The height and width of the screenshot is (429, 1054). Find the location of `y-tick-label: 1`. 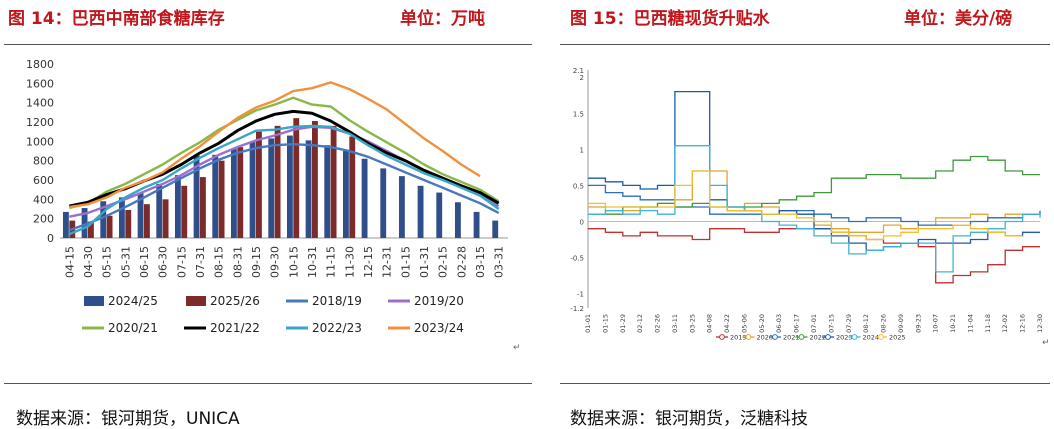

y-tick-label: 1 is located at coordinates (582, 150).